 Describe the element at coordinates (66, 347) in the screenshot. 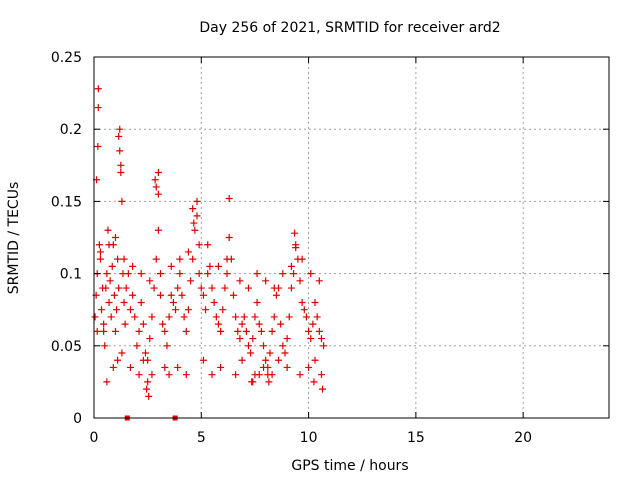

I see `y-tick-label: 0.05` at that location.